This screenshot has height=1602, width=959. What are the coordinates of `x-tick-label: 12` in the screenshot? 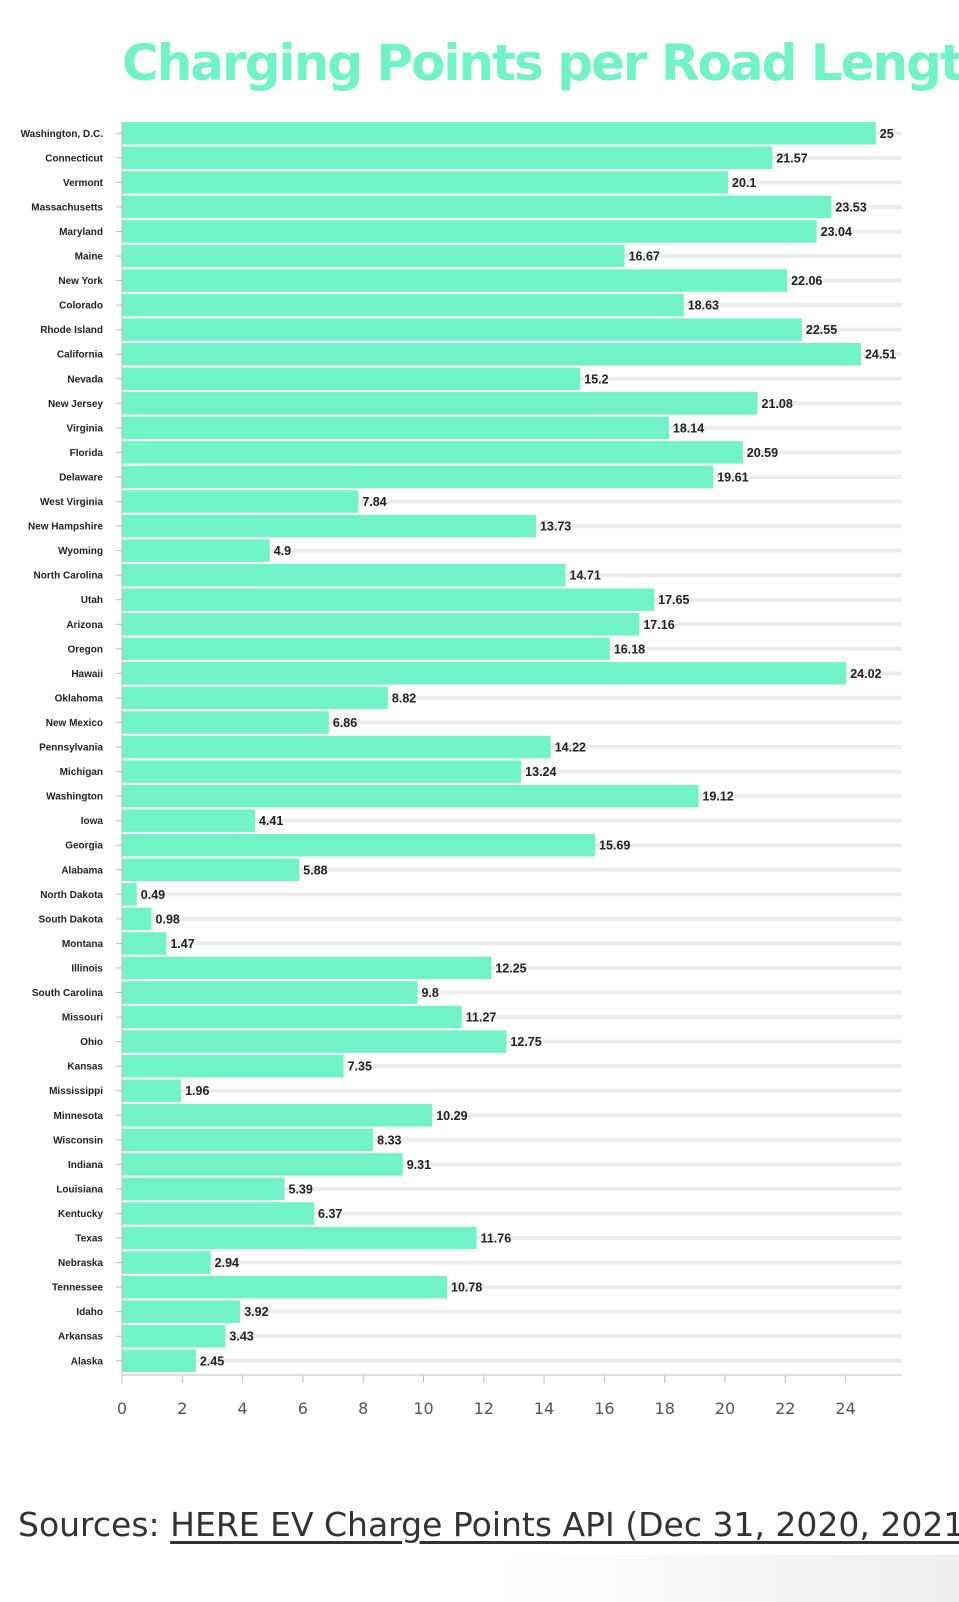 It's located at (484, 1408).